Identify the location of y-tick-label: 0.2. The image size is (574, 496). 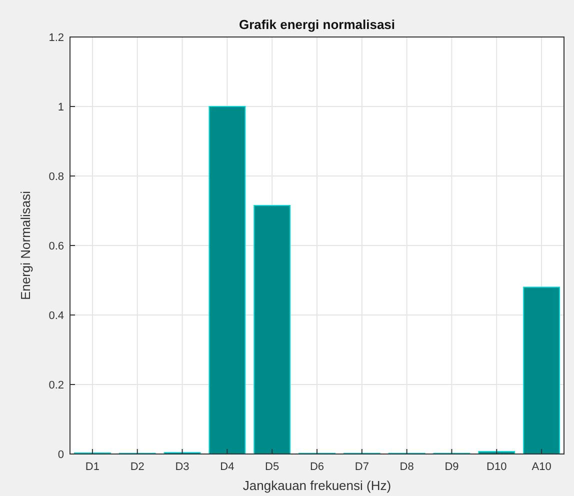
(56, 385).